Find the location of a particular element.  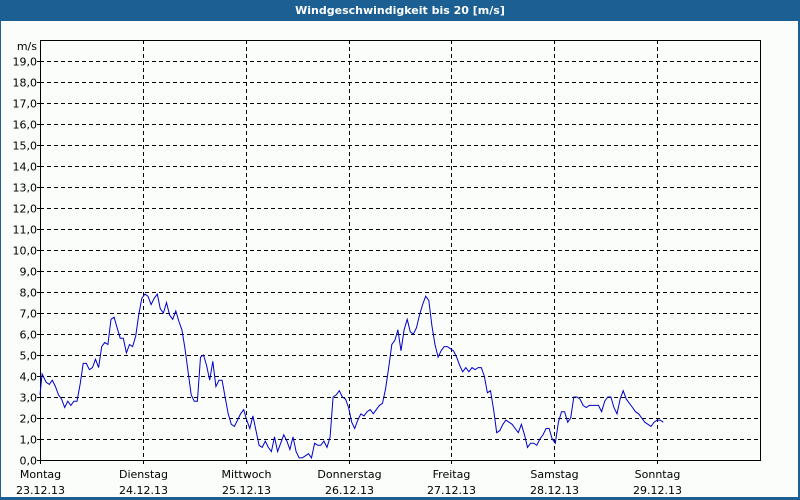

x-label-date: 25.12.13 is located at coordinates (246, 490).